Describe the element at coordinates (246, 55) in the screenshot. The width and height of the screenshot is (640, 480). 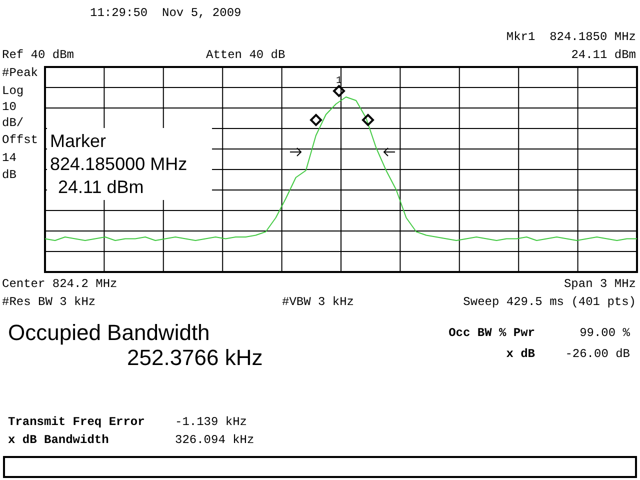
I see `text: Atten 40 dB` at that location.